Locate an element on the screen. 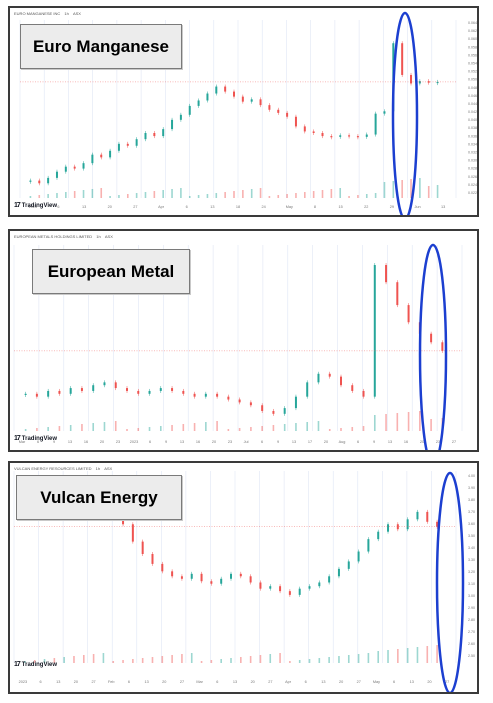 The height and width of the screenshot is (703, 493). y-tick-label: 2.50 is located at coordinates (471, 656).